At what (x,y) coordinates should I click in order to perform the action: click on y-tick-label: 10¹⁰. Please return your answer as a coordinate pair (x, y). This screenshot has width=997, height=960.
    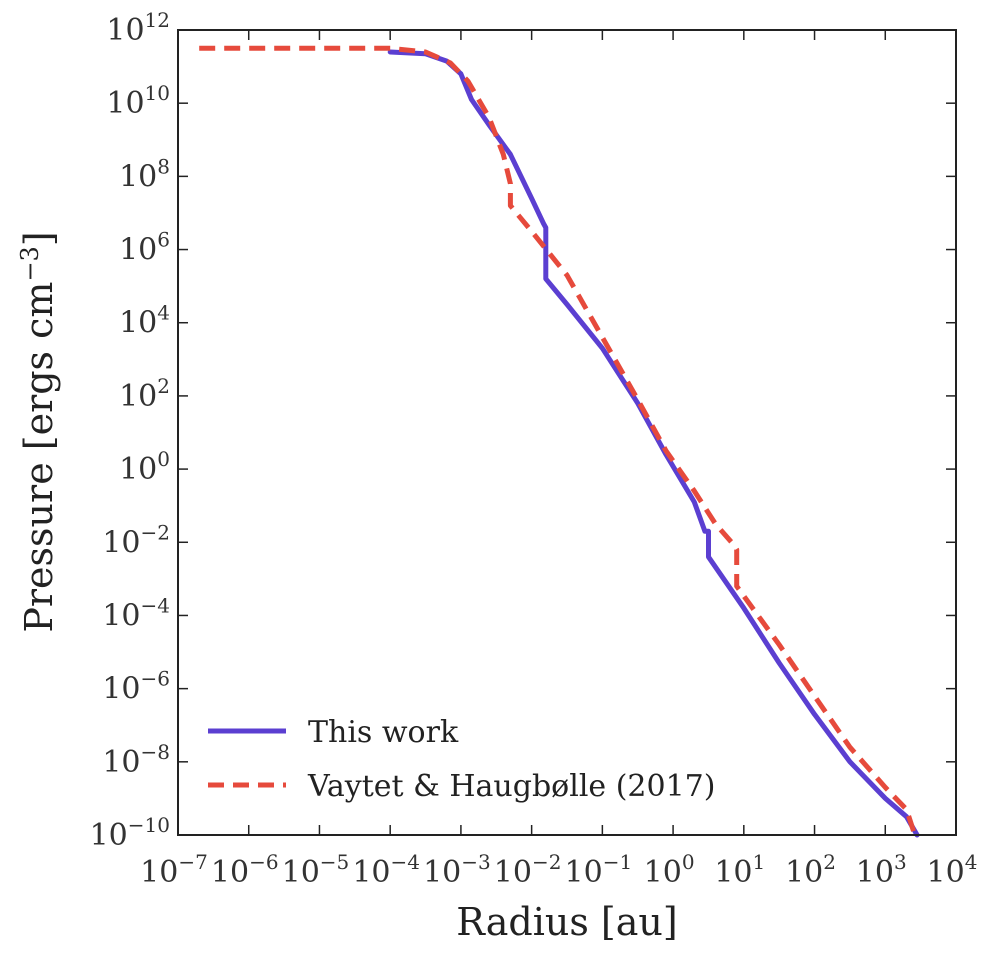
    Looking at the image, I should click on (138, 101).